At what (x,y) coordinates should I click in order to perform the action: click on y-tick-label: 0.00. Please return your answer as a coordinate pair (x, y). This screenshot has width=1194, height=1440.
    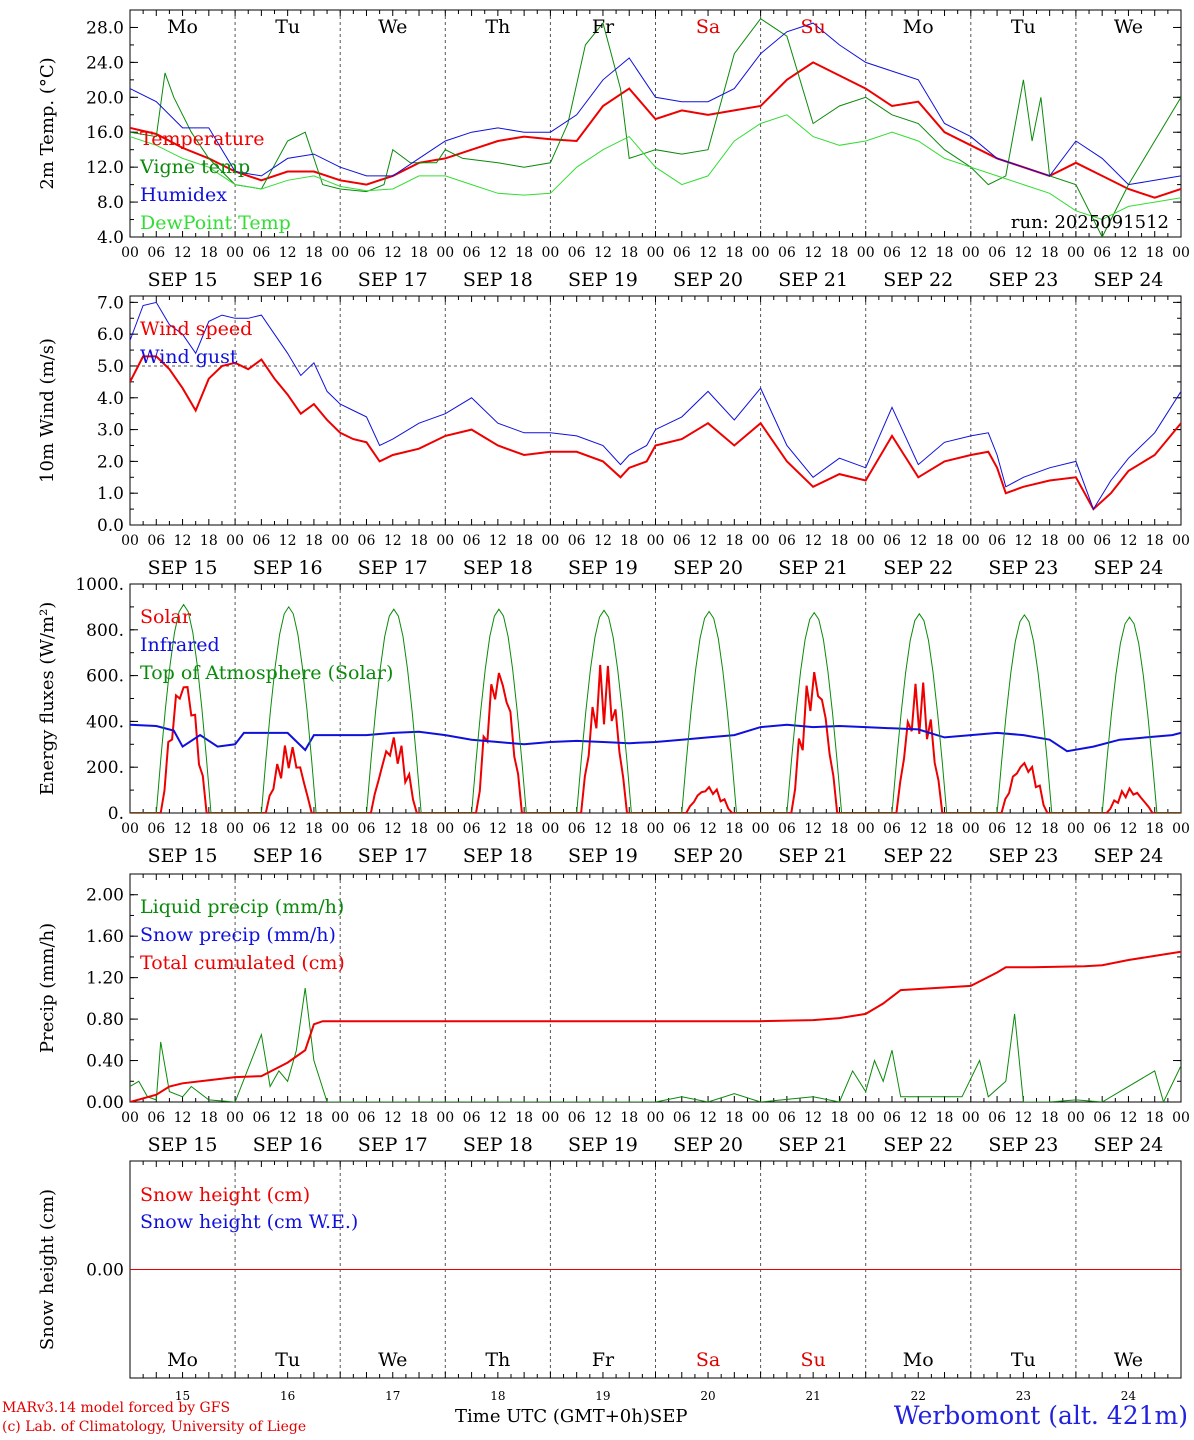
    Looking at the image, I should click on (105, 1103).